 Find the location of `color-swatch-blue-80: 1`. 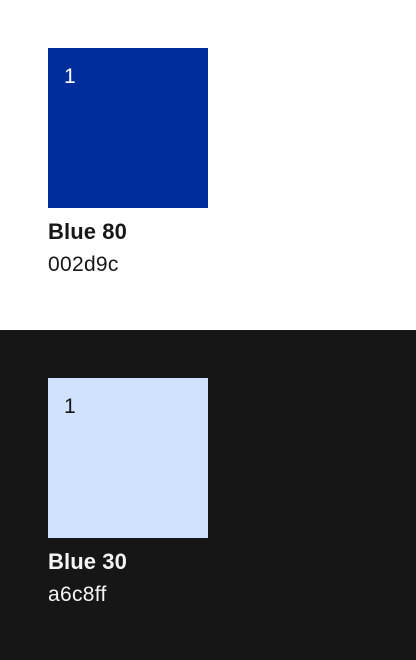

color-swatch-blue-80: 1 is located at coordinates (128, 128).